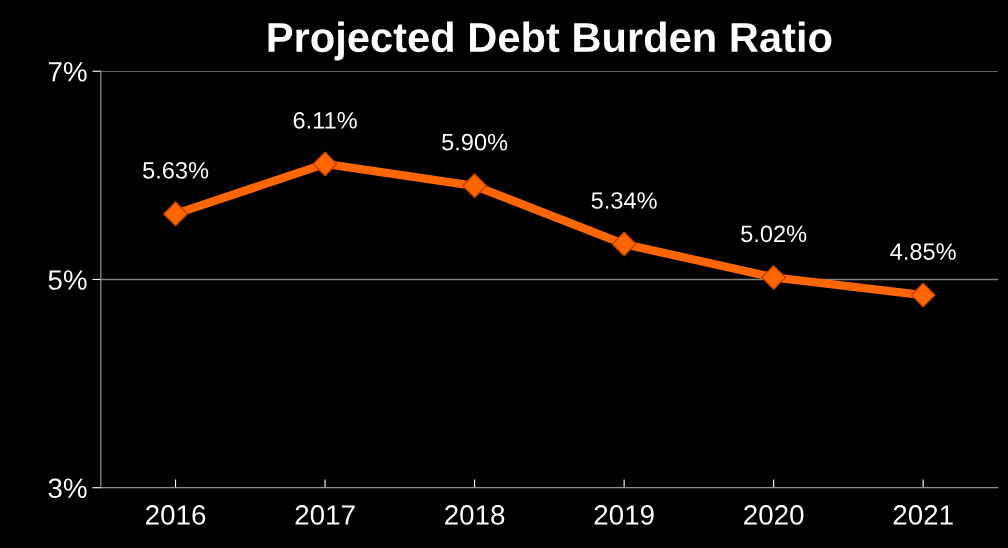 Image resolution: width=1008 pixels, height=548 pixels. Describe the element at coordinates (550, 41) in the screenshot. I see `chart-title: Projected Debt Burden Ratio` at that location.